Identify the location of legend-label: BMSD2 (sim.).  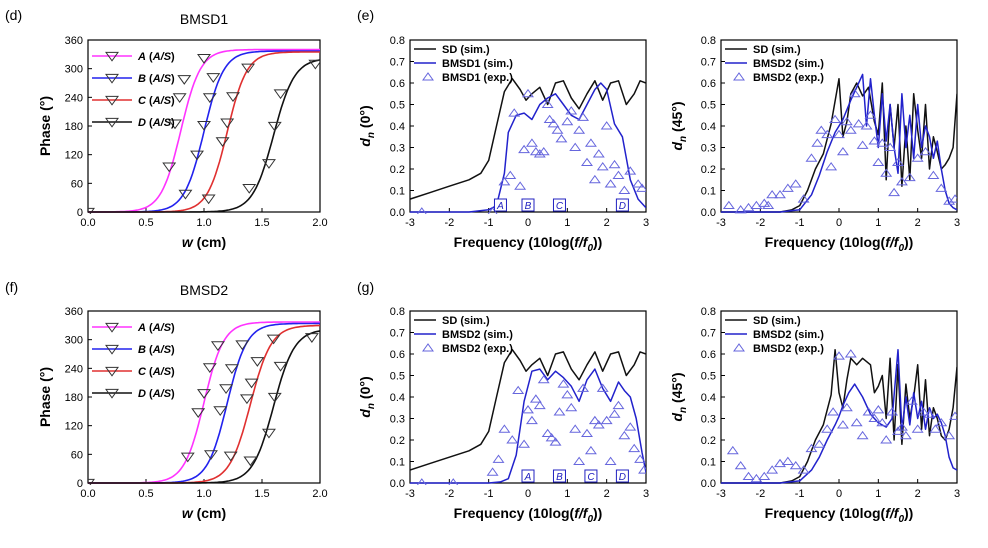
(788, 335).